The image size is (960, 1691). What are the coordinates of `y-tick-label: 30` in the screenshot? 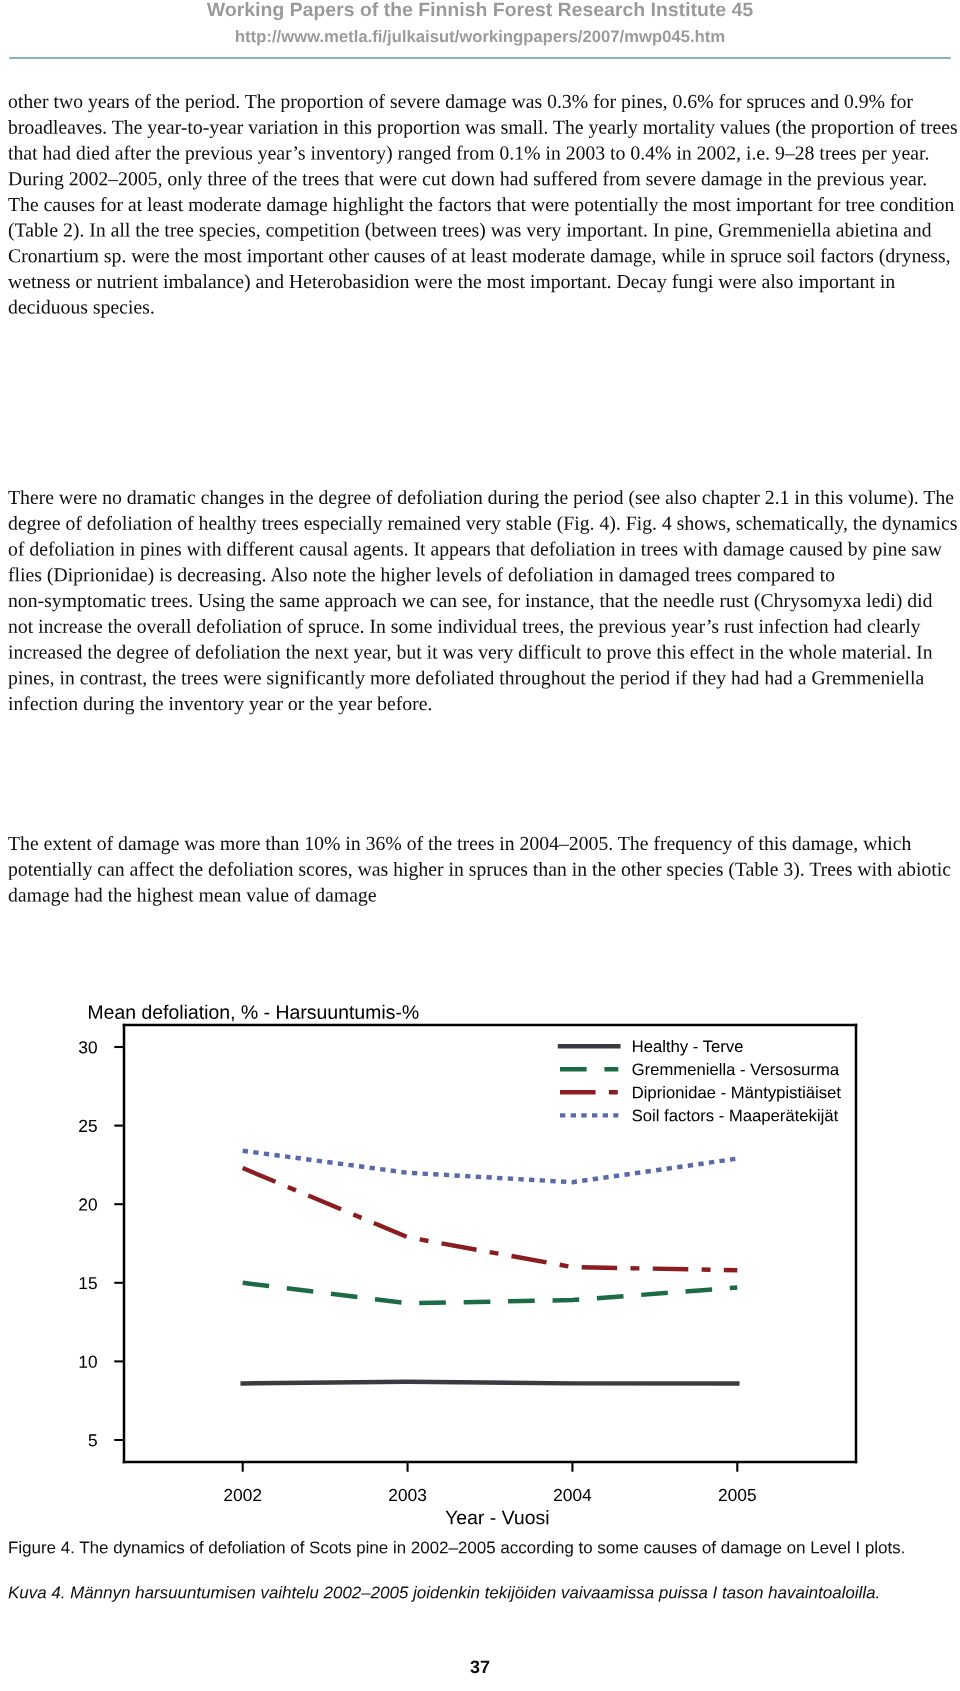 It's located at (87, 1047).